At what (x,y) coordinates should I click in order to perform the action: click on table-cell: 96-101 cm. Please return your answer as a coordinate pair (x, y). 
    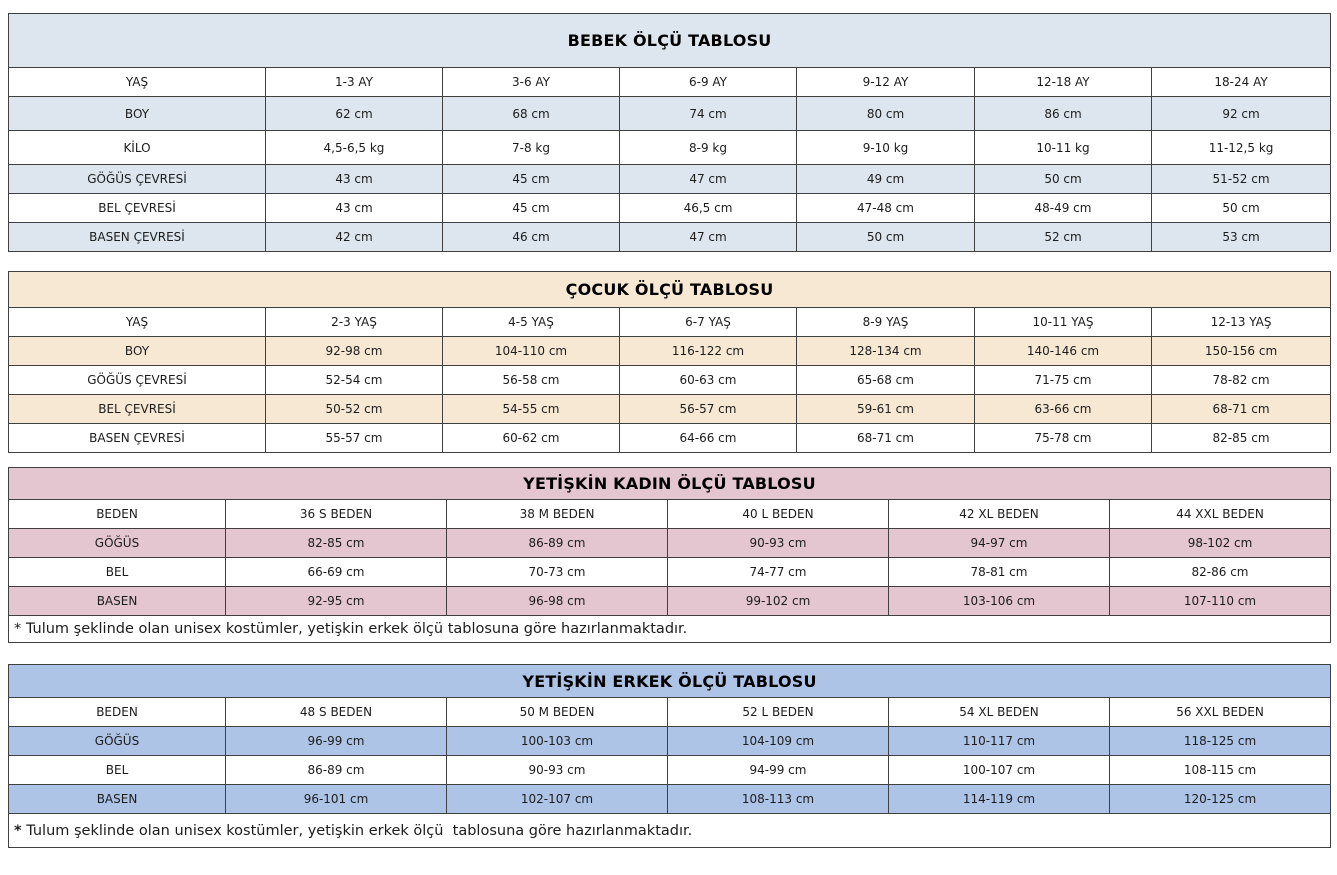
    Looking at the image, I should click on (336, 799).